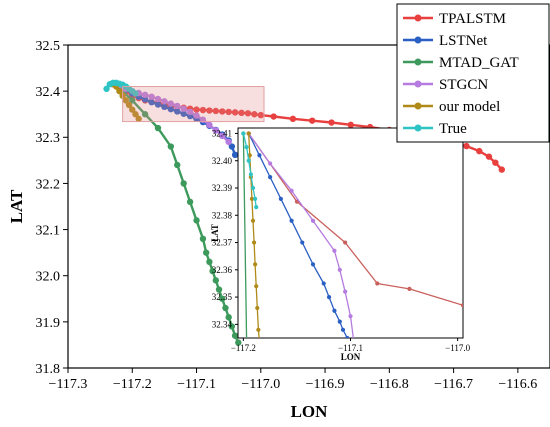 Image resolution: width=550 pixels, height=427 pixels. I want to click on legend-marker-true, so click(418, 128).